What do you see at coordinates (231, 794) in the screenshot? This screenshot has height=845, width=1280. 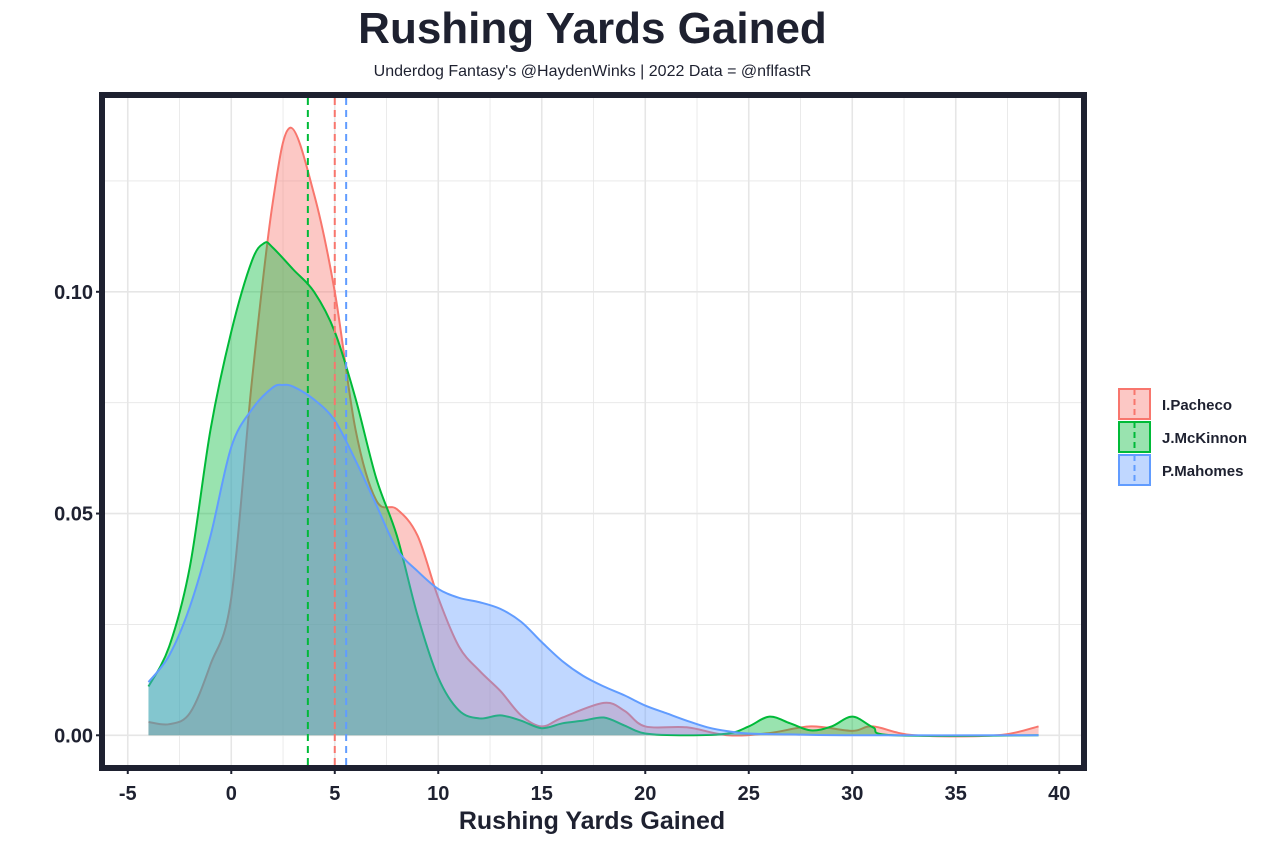 I see `x-tick-label: 0` at bounding box center [231, 794].